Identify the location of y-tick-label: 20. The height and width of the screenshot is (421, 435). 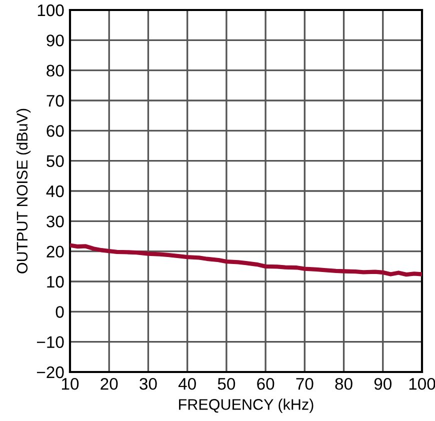
(55, 252).